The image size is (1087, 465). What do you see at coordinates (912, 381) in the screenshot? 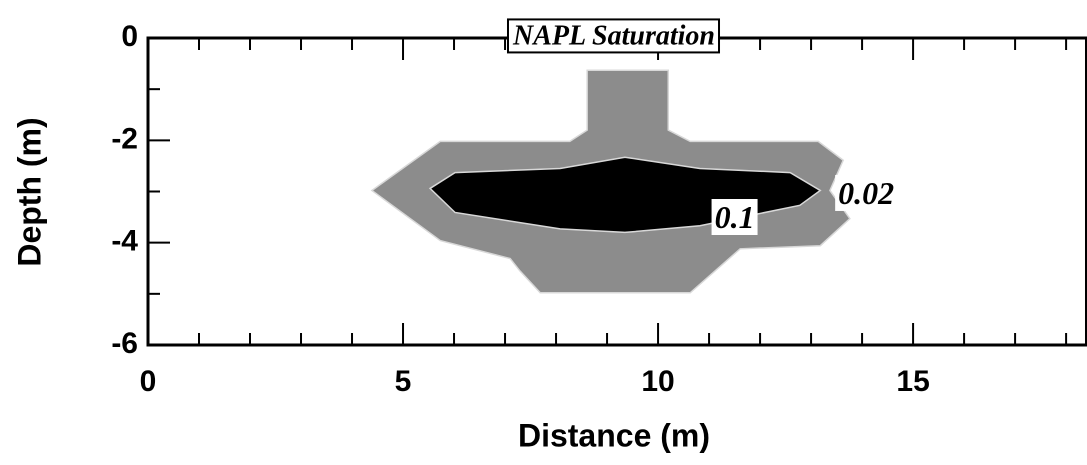
I see `x-tick-label: 15` at bounding box center [912, 381].